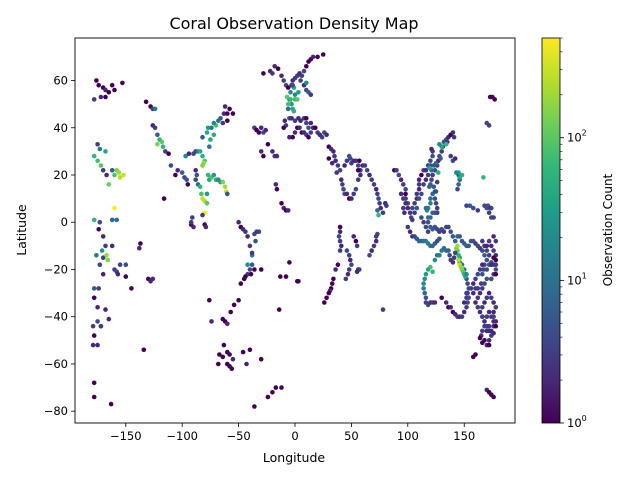 This screenshot has width=640, height=480. I want to click on colorbar, so click(551, 230).